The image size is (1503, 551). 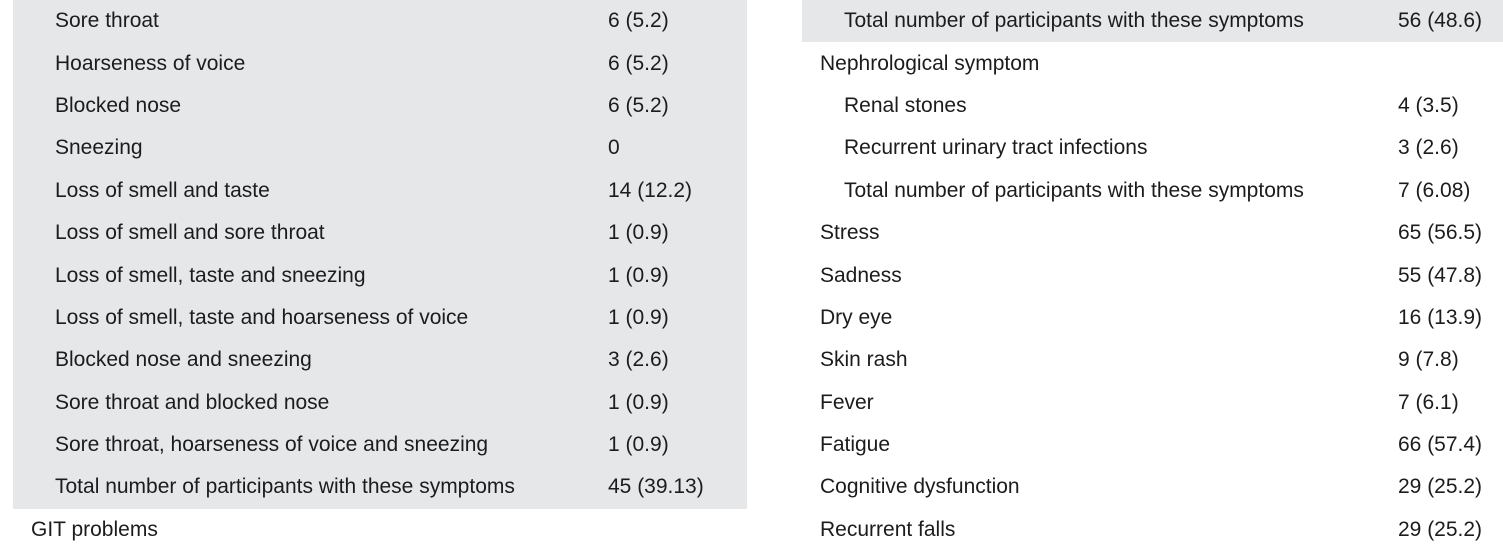 What do you see at coordinates (190, 233) in the screenshot?
I see `row-label: Loss of smell and sore throat` at bounding box center [190, 233].